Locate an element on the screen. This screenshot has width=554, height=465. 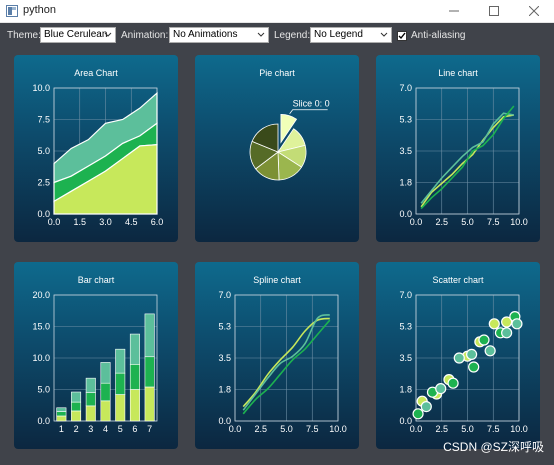
pie-chart-panel: Pie chart Slice 0: 0 is located at coordinates (277, 148).